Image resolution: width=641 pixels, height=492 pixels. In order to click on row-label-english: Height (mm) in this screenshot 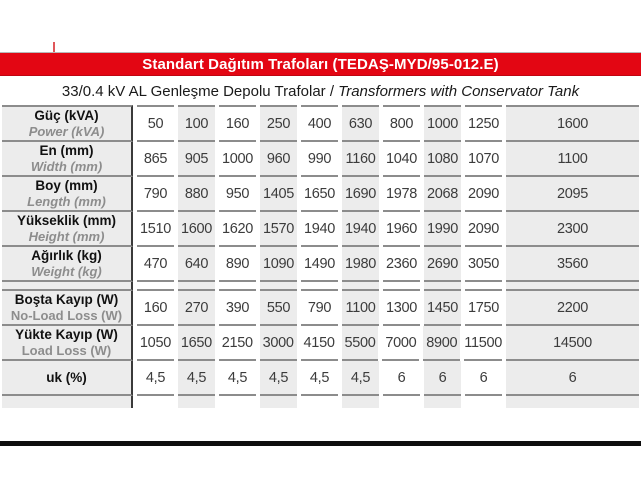, I will do `click(66, 236)`.